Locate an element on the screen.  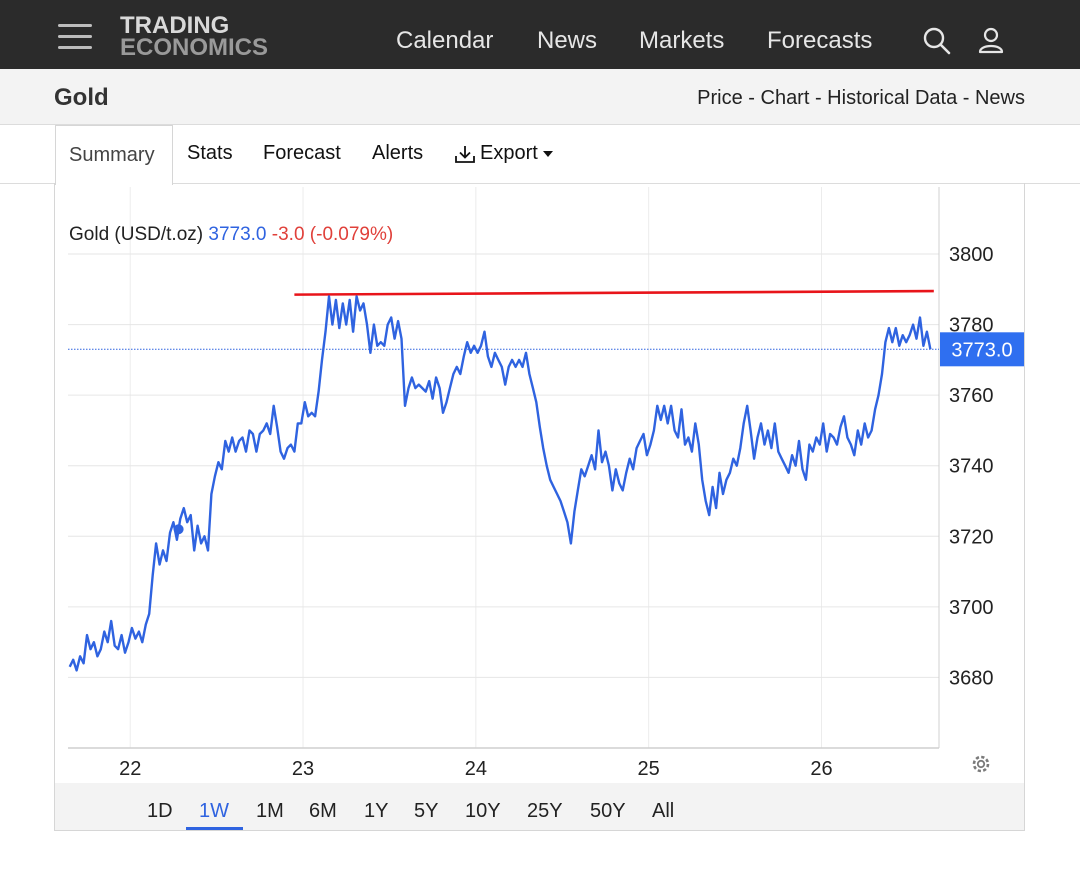
active-range-indicator is located at coordinates (214, 828).